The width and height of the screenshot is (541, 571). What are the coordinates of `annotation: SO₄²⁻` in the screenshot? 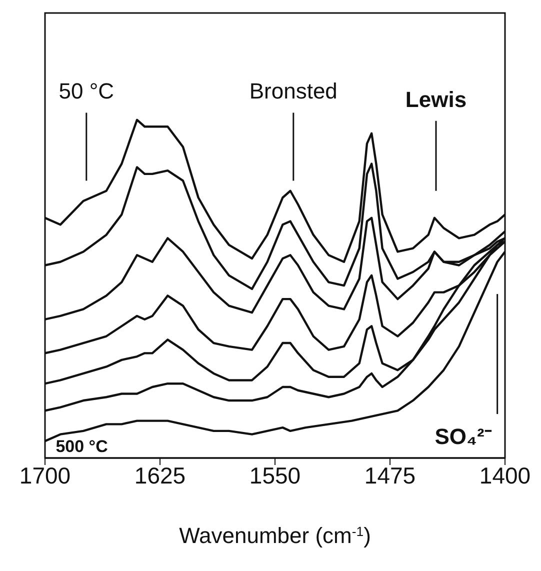 It's located at (463, 437).